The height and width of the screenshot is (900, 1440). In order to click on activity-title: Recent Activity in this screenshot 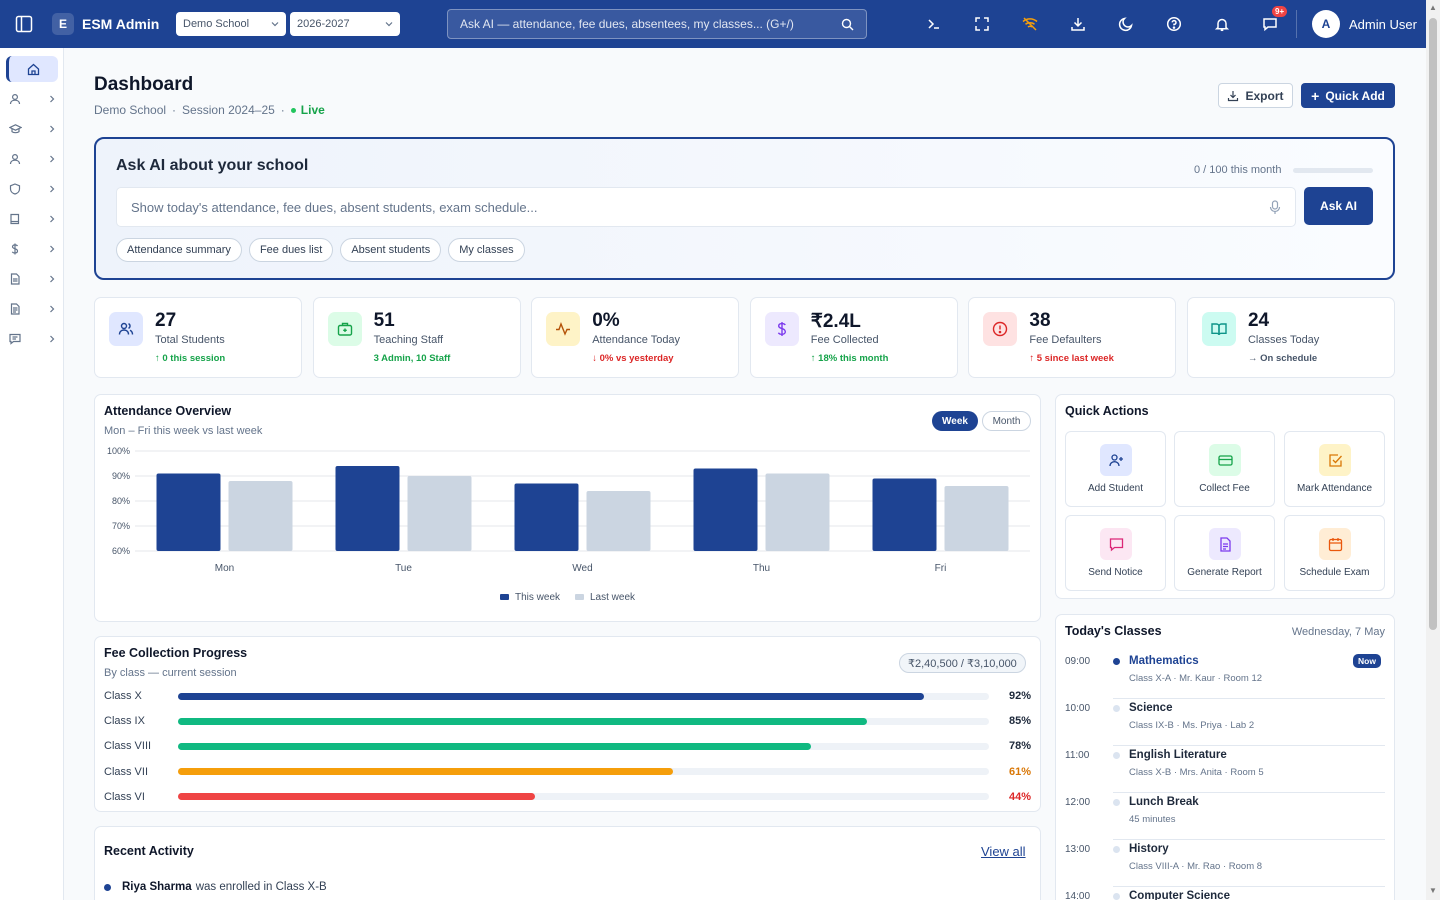, I will do `click(149, 851)`.